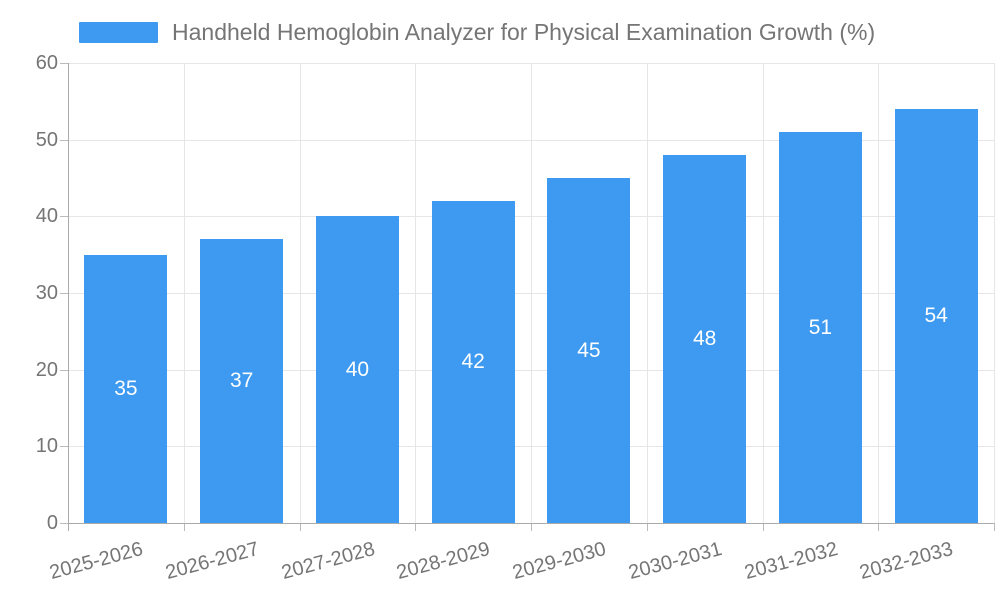 The image size is (1000, 600). I want to click on x-axis-line, so click(531, 523).